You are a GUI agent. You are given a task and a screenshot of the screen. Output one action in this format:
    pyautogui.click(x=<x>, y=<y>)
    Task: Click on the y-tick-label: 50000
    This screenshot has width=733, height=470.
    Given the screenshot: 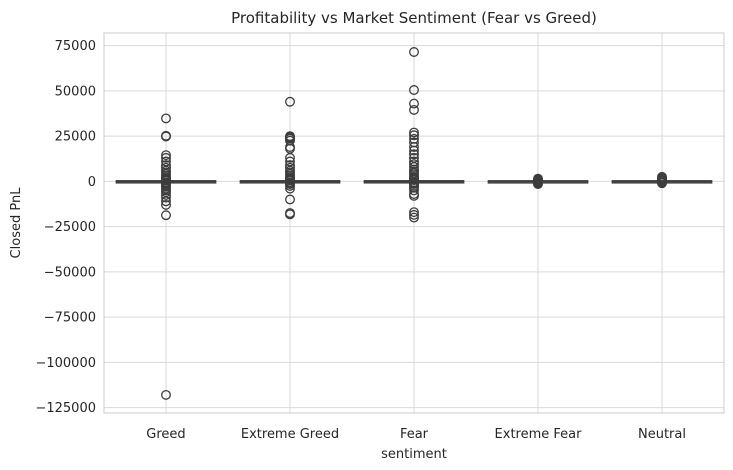 What is the action you would take?
    pyautogui.click(x=75, y=91)
    